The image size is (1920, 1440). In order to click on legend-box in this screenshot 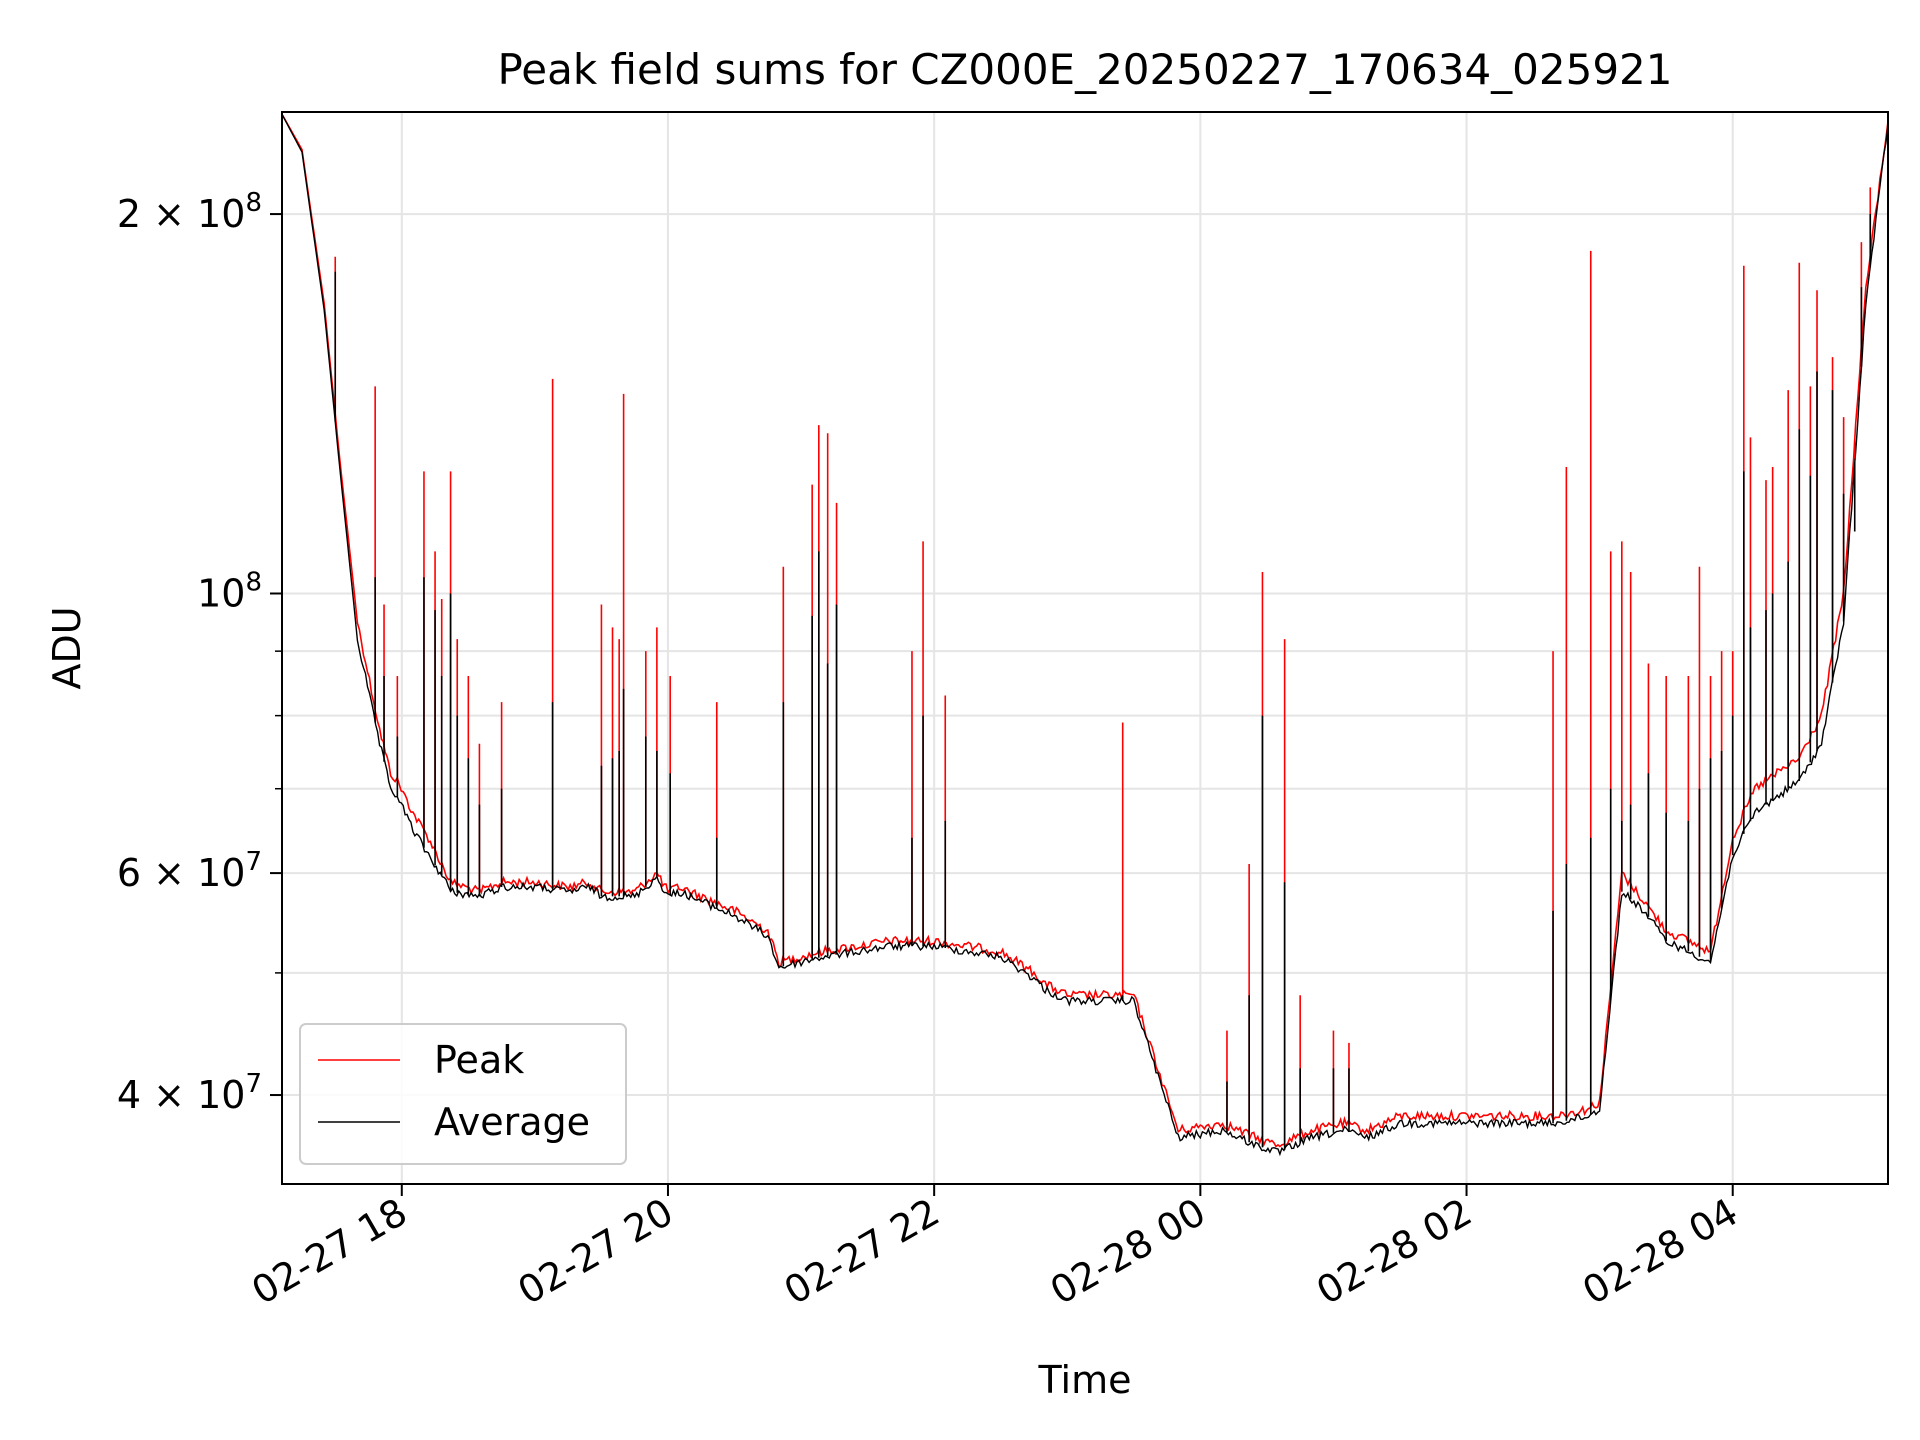, I will do `click(463, 1094)`.